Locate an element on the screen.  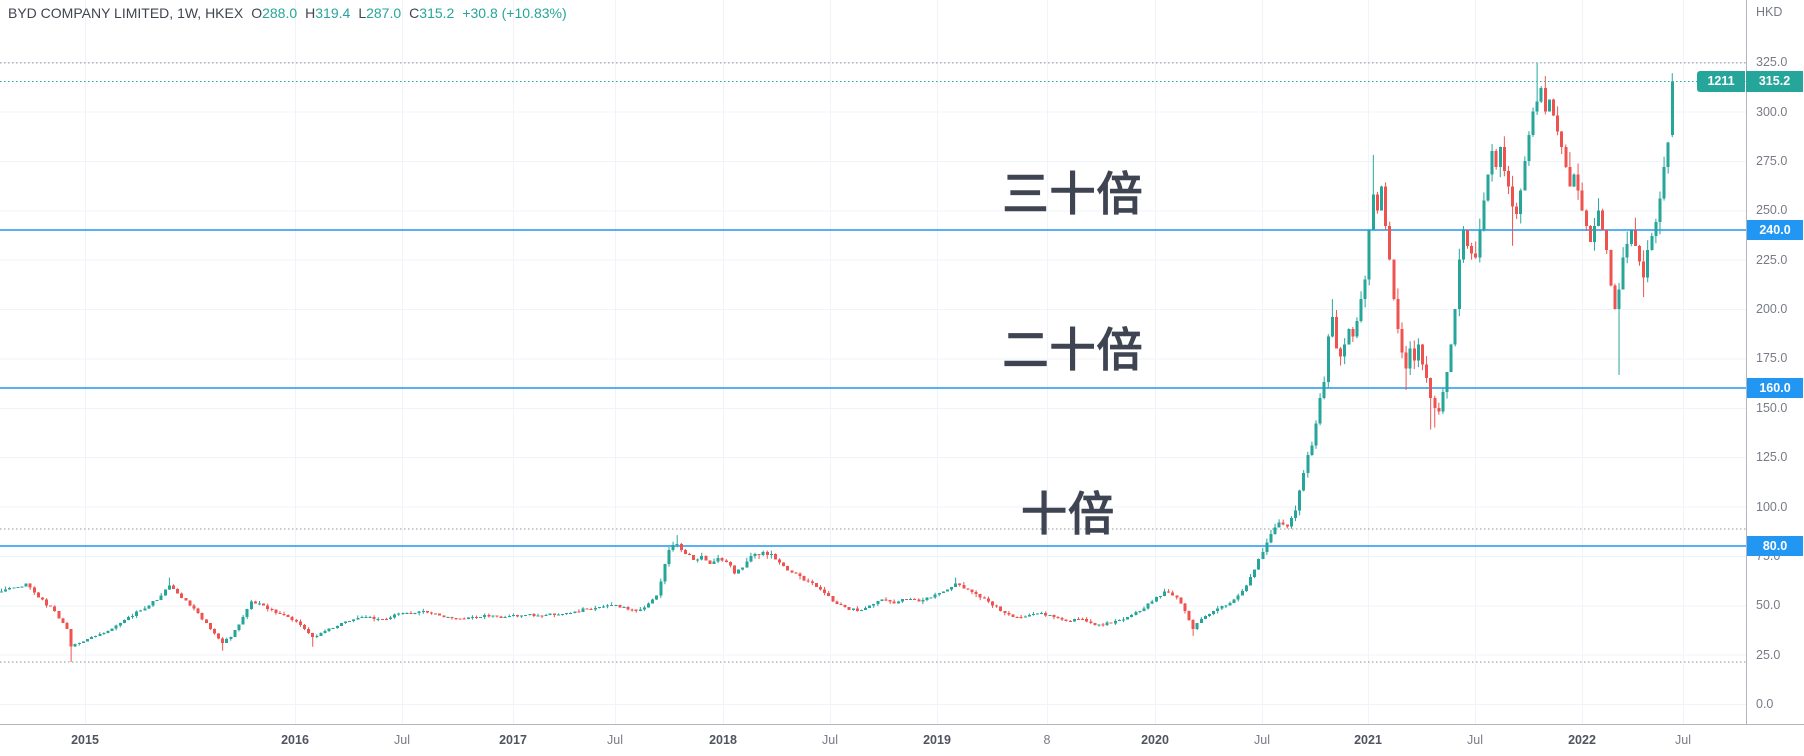
ohlc-readout: O288.0 H319.4 L287.0 C315.2 +30.8 (+10.83%) is located at coordinates (404, 13).